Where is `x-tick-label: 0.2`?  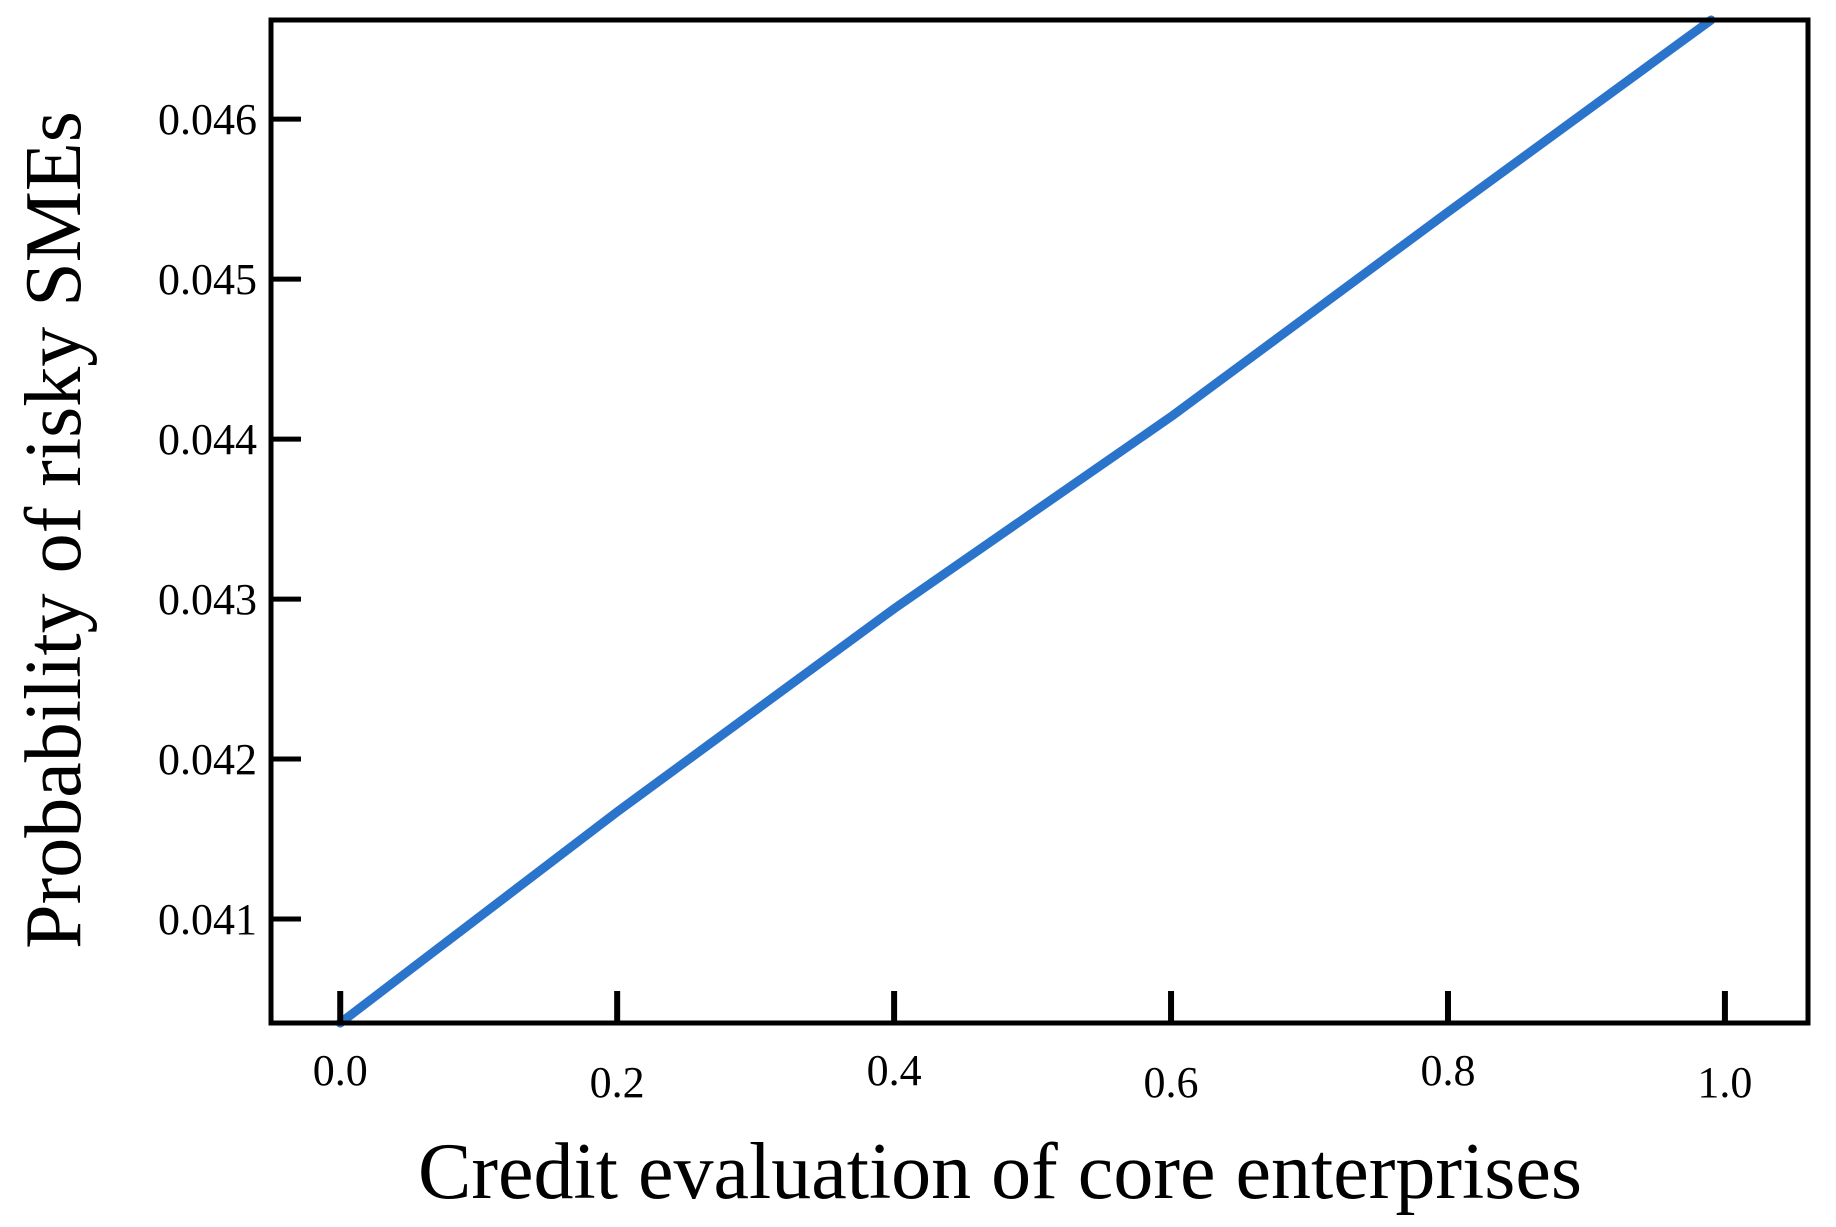
x-tick-label: 0.2 is located at coordinates (617, 1082).